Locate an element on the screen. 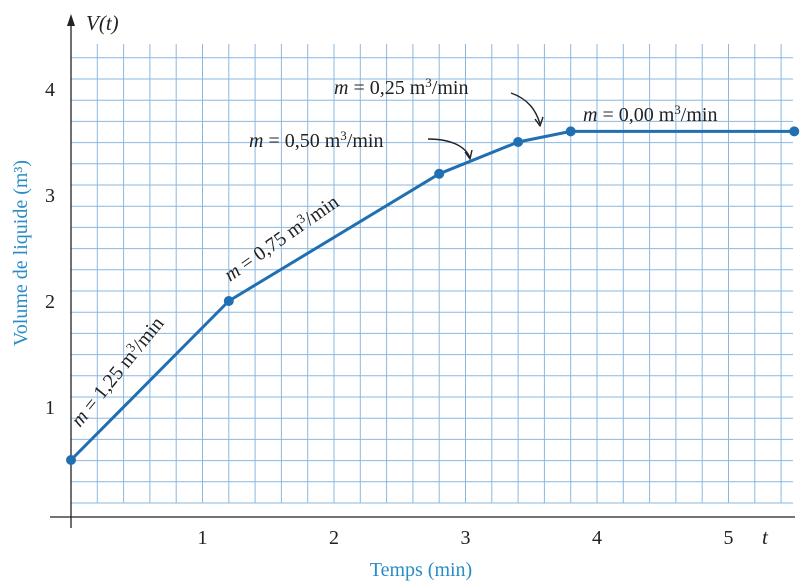 The width and height of the screenshot is (804, 587). annotation-slope-3: m = 0,50 m3/min is located at coordinates (316, 140).